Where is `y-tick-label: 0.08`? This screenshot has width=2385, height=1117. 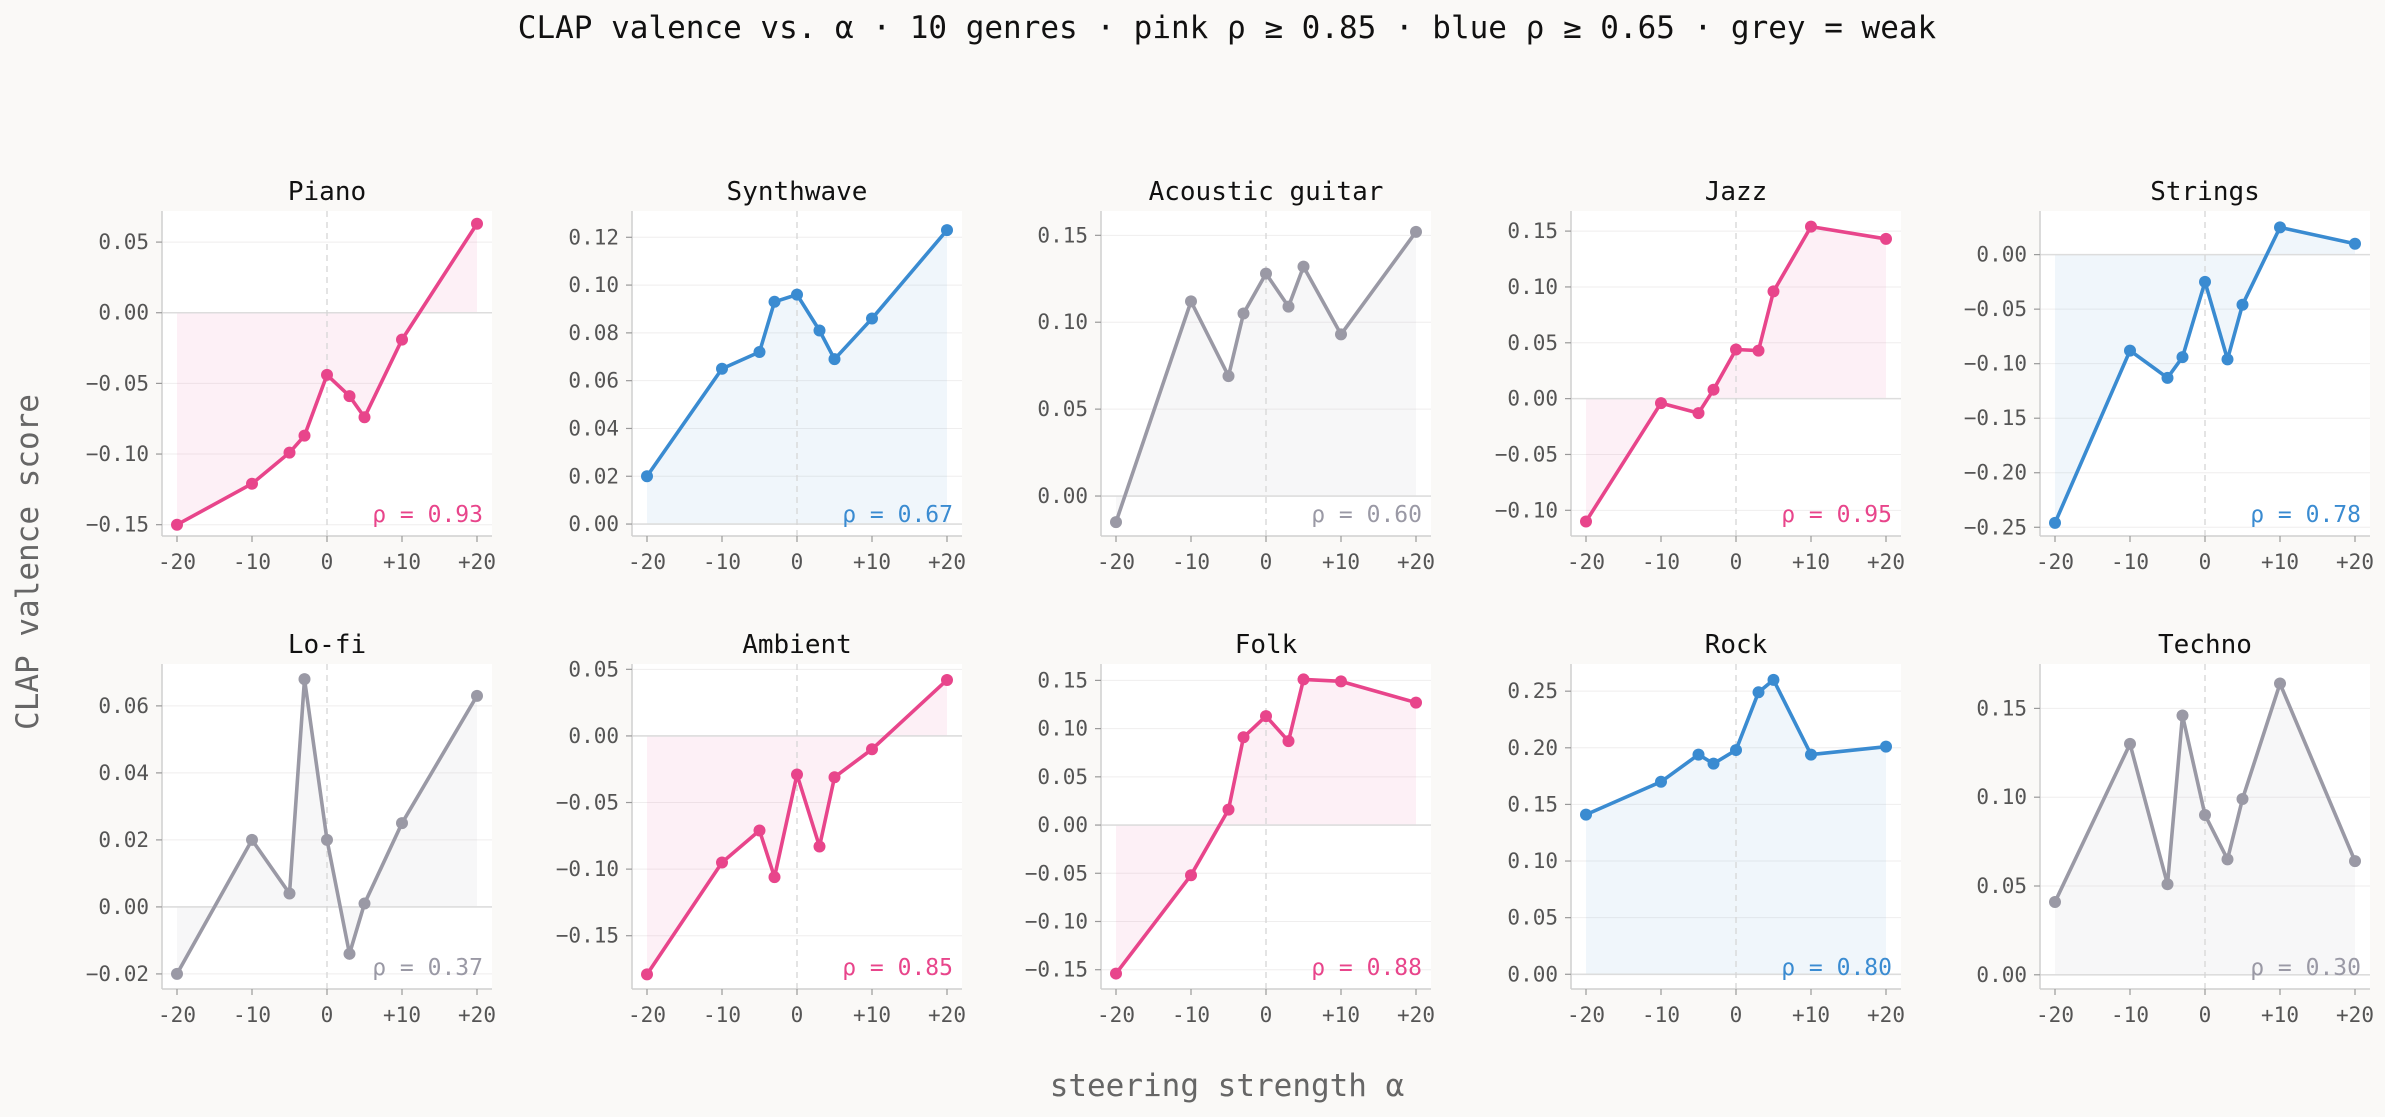 y-tick-label: 0.08 is located at coordinates (593, 333).